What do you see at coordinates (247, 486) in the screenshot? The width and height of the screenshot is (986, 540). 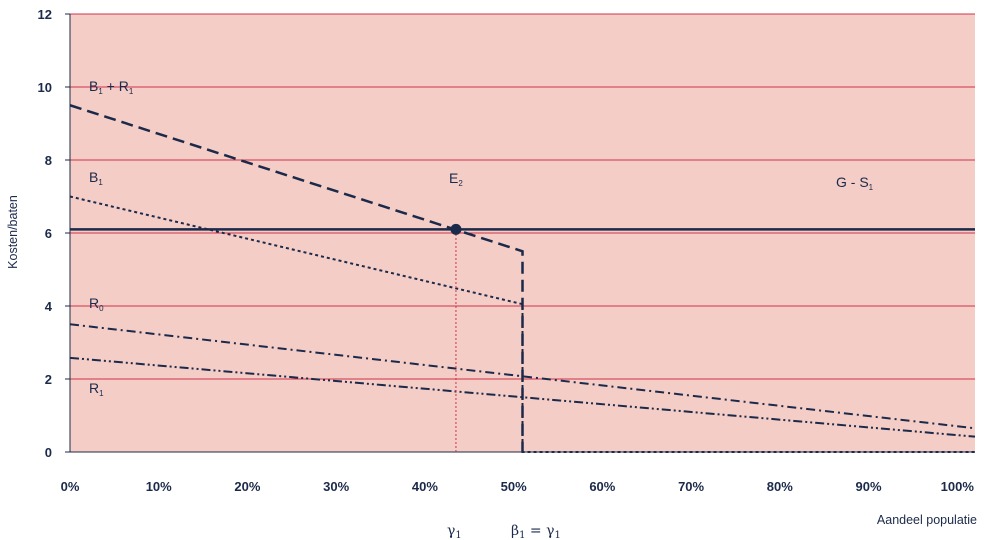 I see `x-tick-label: 20%` at bounding box center [247, 486].